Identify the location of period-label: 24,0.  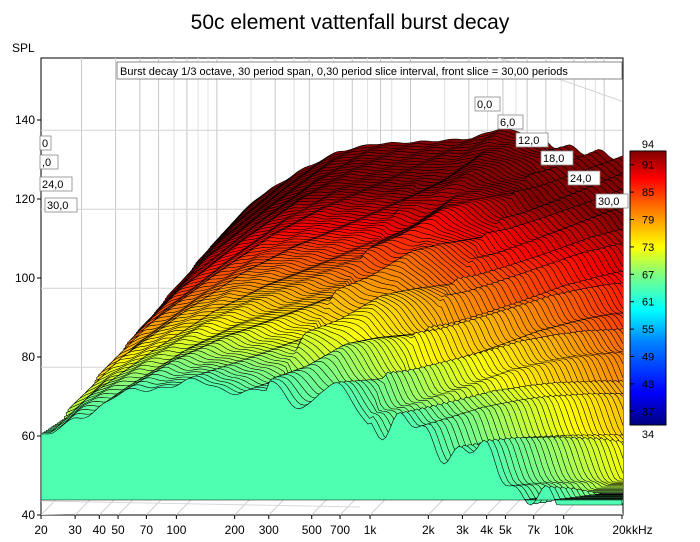
(584, 178).